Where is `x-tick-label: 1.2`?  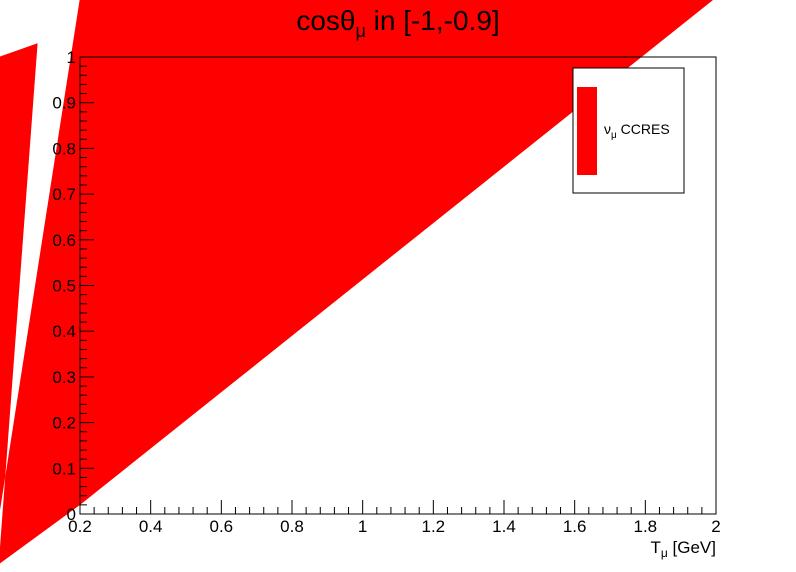 x-tick-label: 1.2 is located at coordinates (434, 526).